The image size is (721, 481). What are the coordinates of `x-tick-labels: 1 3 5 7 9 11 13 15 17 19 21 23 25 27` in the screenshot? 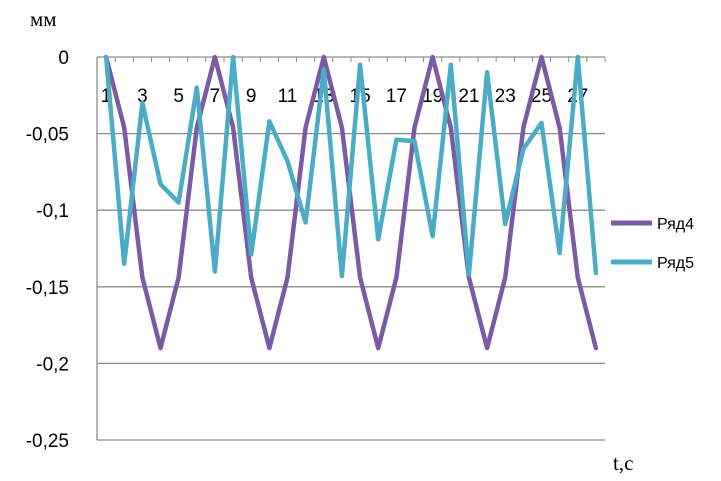 It's located at (345, 96).